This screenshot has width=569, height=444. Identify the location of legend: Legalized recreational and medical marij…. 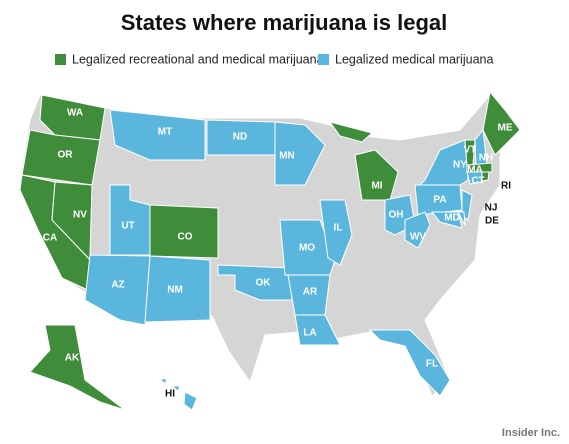
(274, 59).